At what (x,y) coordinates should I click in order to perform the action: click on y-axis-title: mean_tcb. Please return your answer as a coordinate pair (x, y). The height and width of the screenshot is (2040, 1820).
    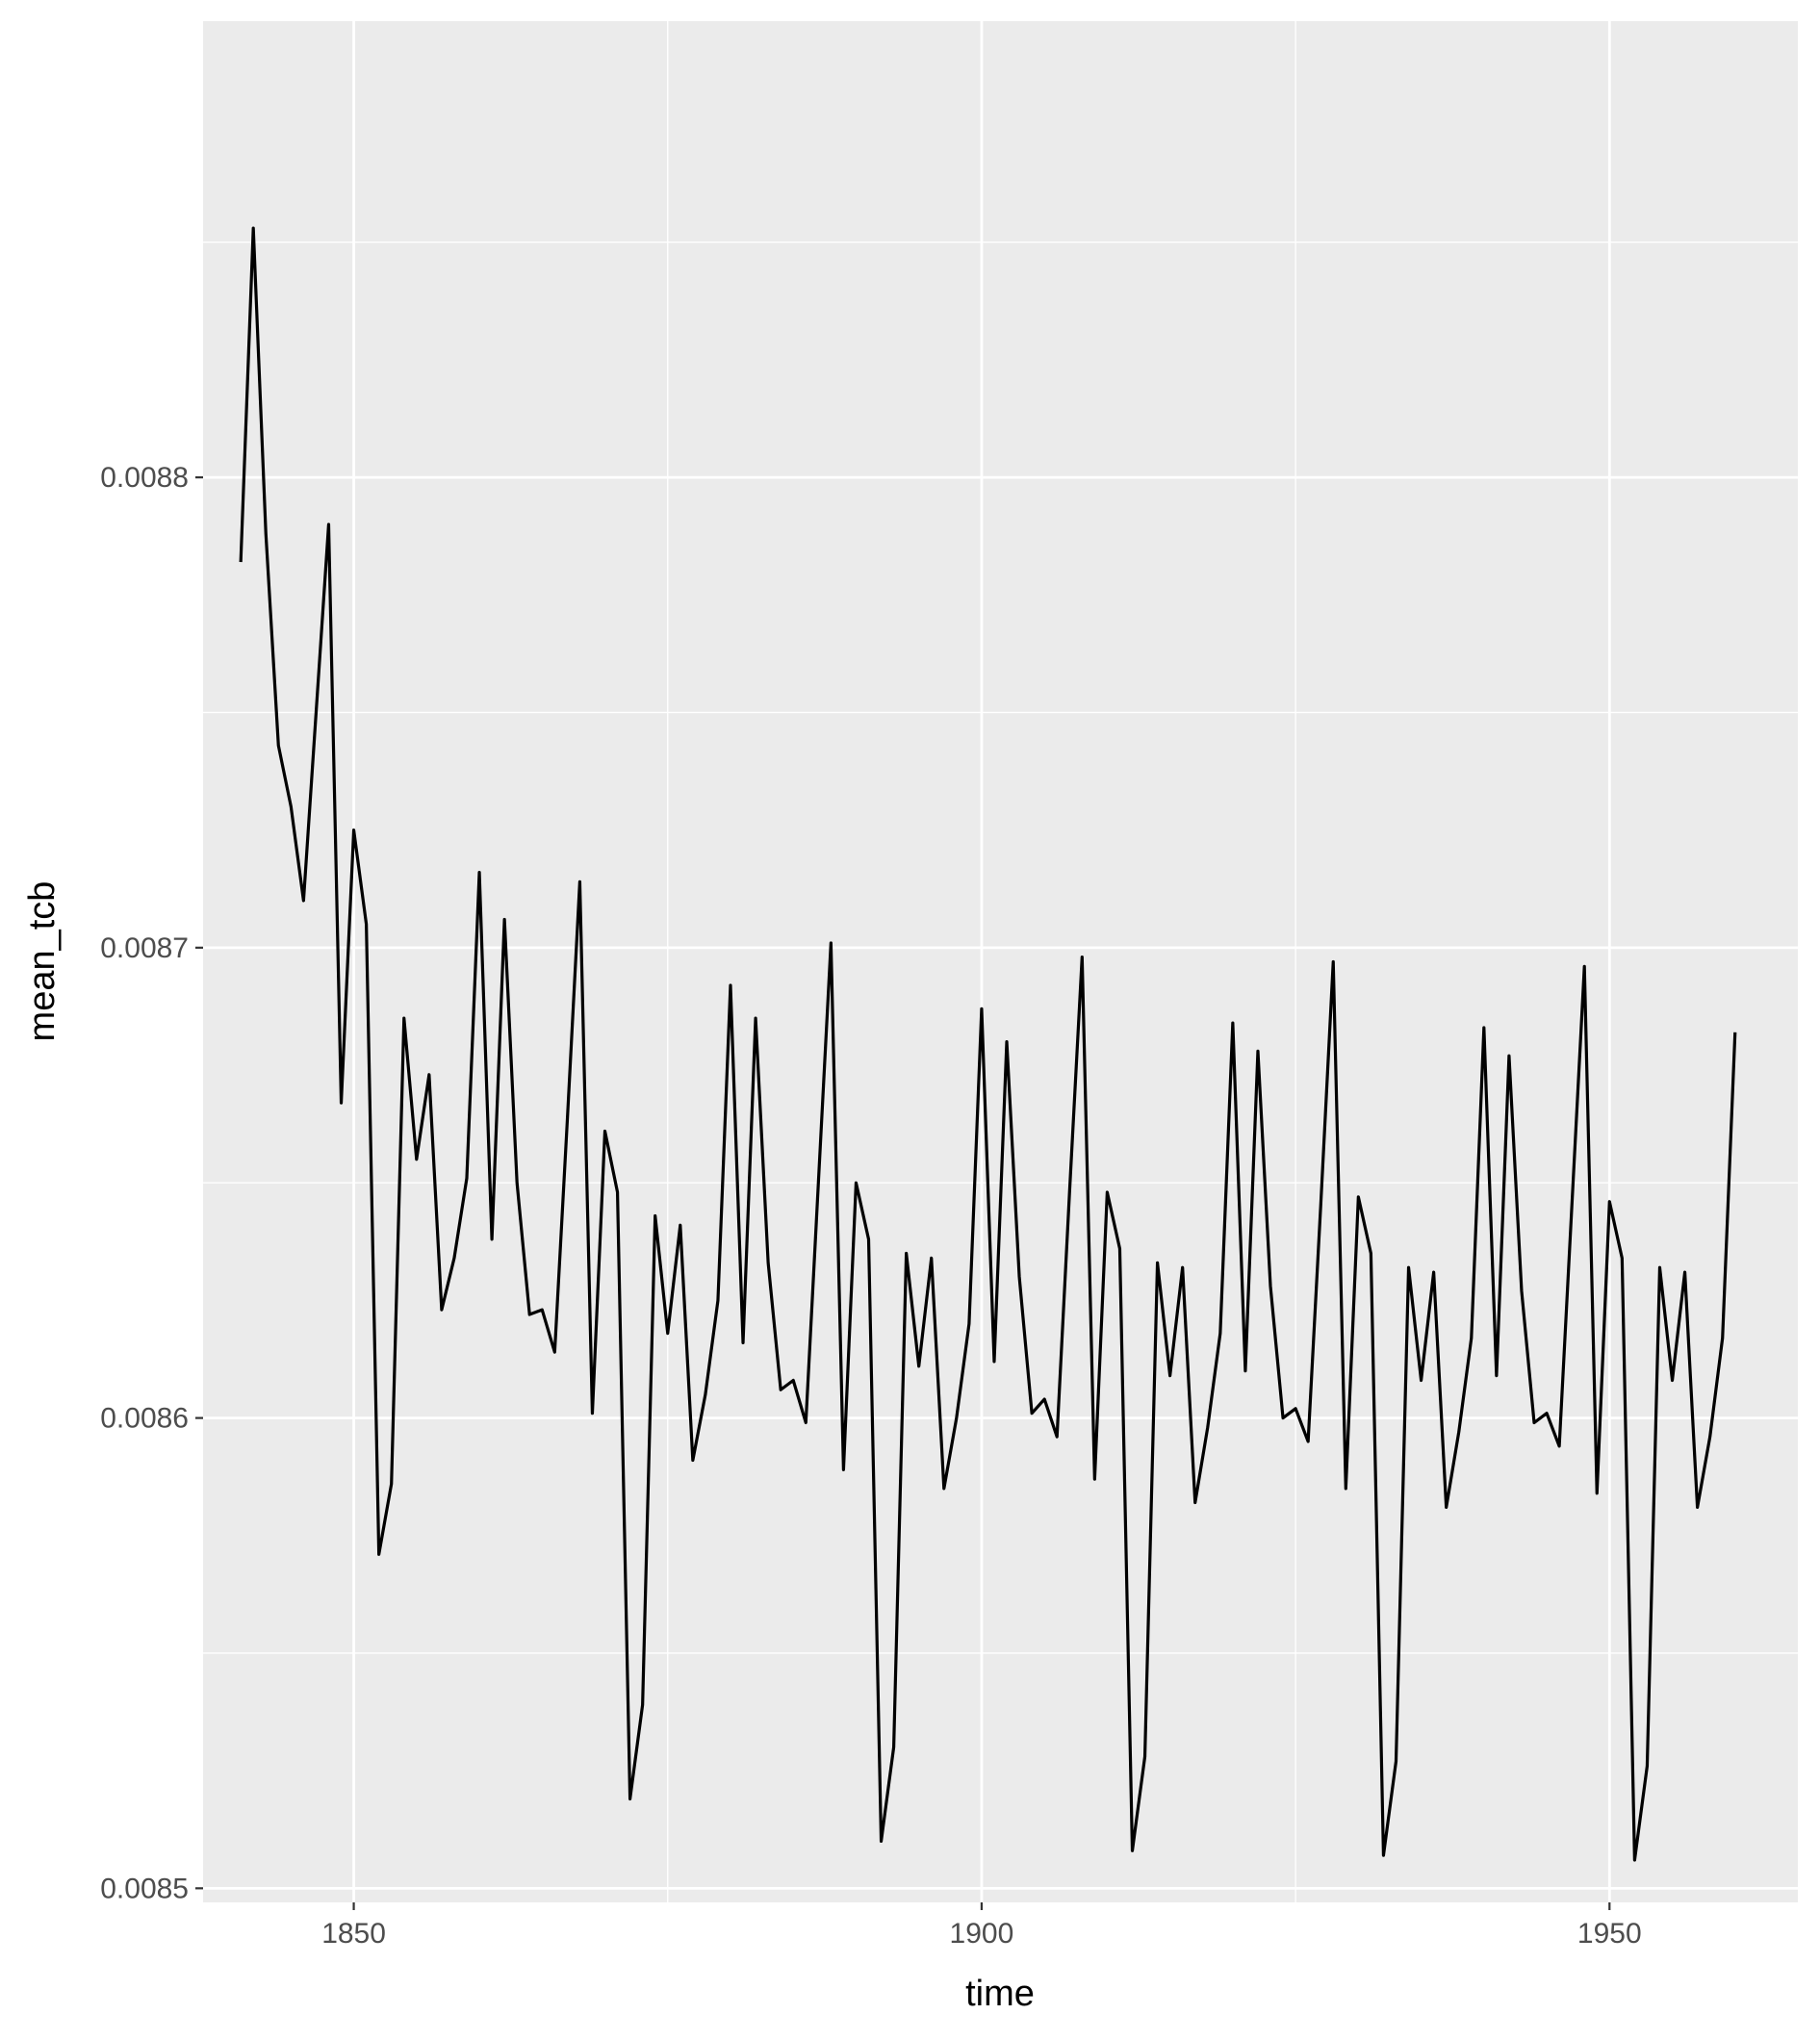
    Looking at the image, I should click on (43, 961).